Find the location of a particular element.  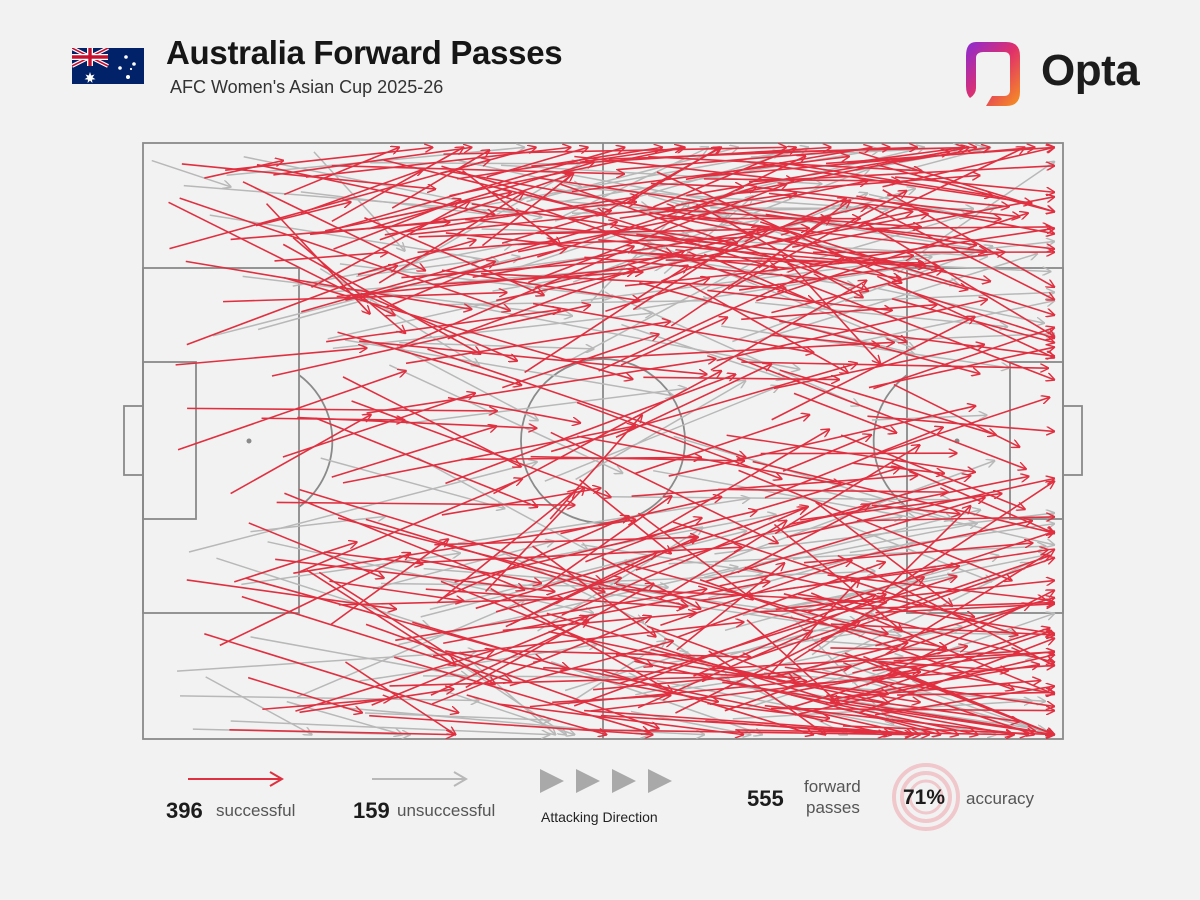

opta-wordmark: Opta is located at coordinates (1090, 70).